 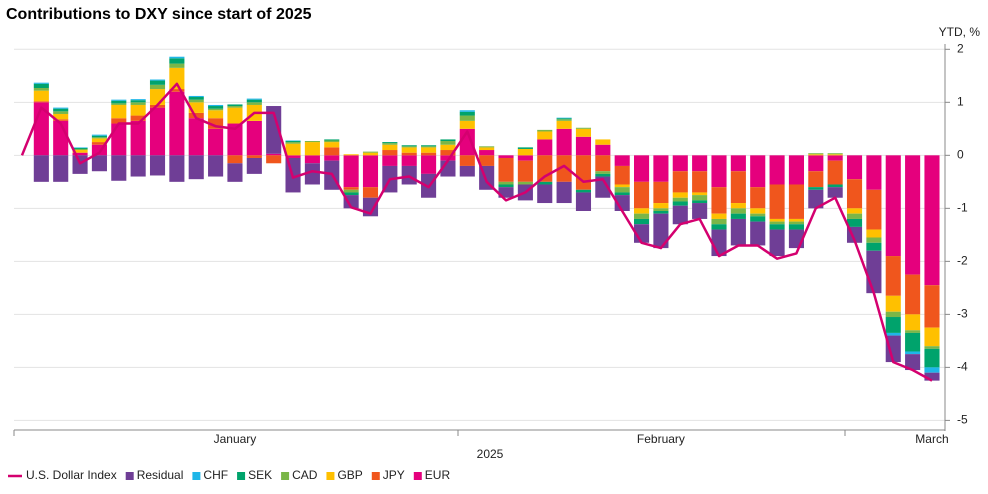 What do you see at coordinates (235, 439) in the screenshot?
I see `x-tick-label: January` at bounding box center [235, 439].